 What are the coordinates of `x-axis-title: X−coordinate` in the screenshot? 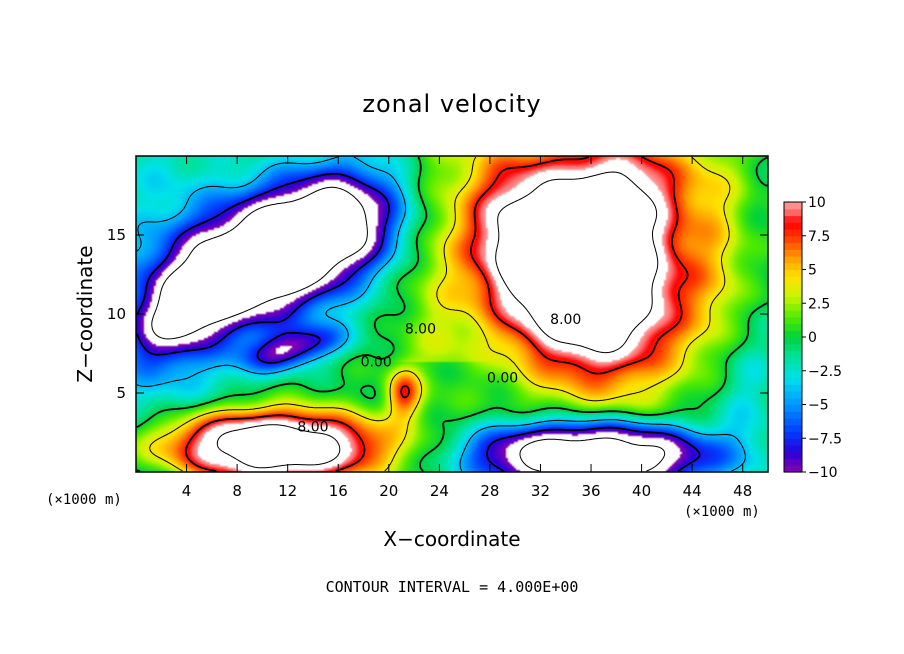 It's located at (451, 539).